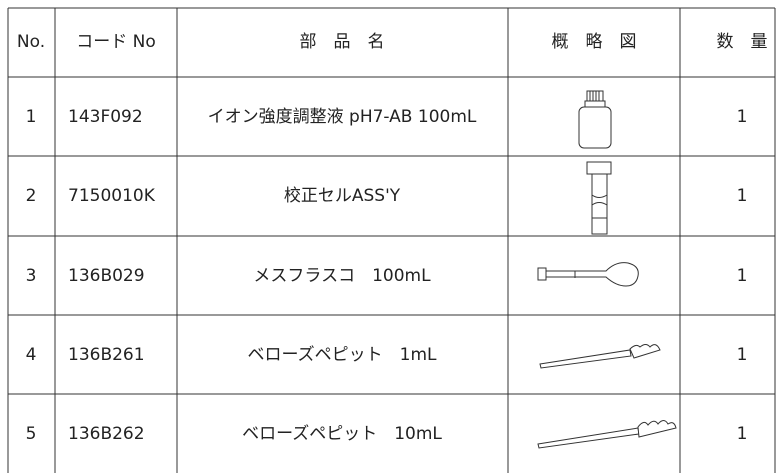 This screenshot has width=782, height=473. Describe the element at coordinates (31, 355) in the screenshot. I see `row-number: 4` at that location.